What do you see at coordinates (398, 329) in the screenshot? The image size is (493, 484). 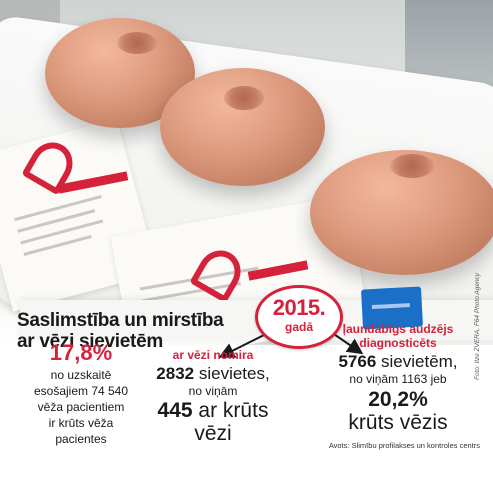 I see `stat-right-label-line1: ļaundabīgs audzējs` at bounding box center [398, 329].